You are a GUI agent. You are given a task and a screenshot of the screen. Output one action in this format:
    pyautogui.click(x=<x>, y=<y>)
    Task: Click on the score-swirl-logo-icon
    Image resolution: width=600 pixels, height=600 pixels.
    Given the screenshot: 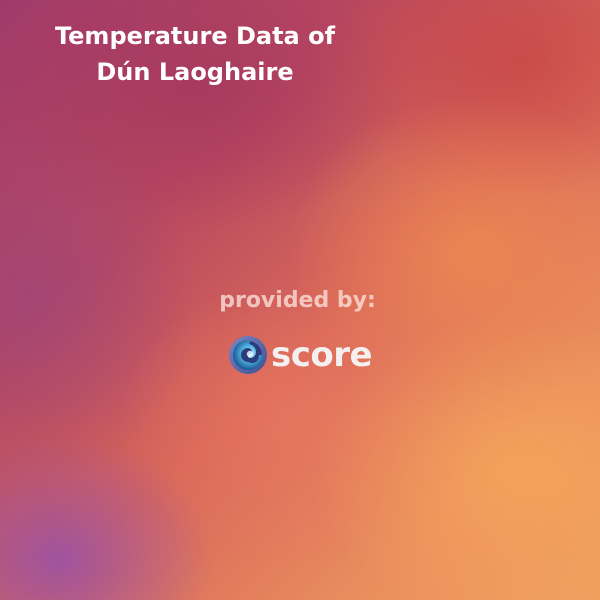 What is the action you would take?
    pyautogui.click(x=248, y=355)
    